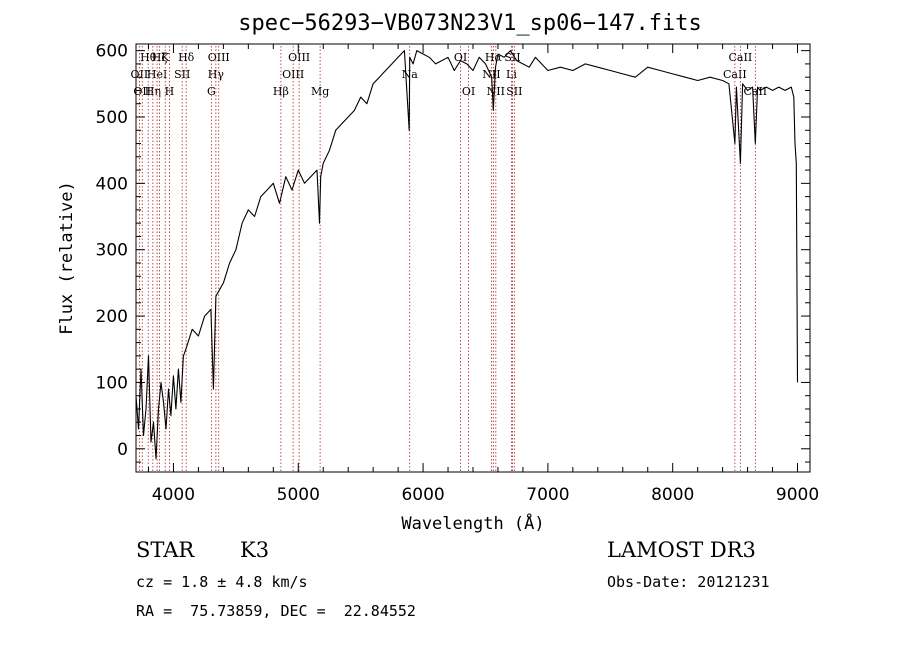  Describe the element at coordinates (255, 550) in the screenshot. I see `object-subclass: K3` at that location.